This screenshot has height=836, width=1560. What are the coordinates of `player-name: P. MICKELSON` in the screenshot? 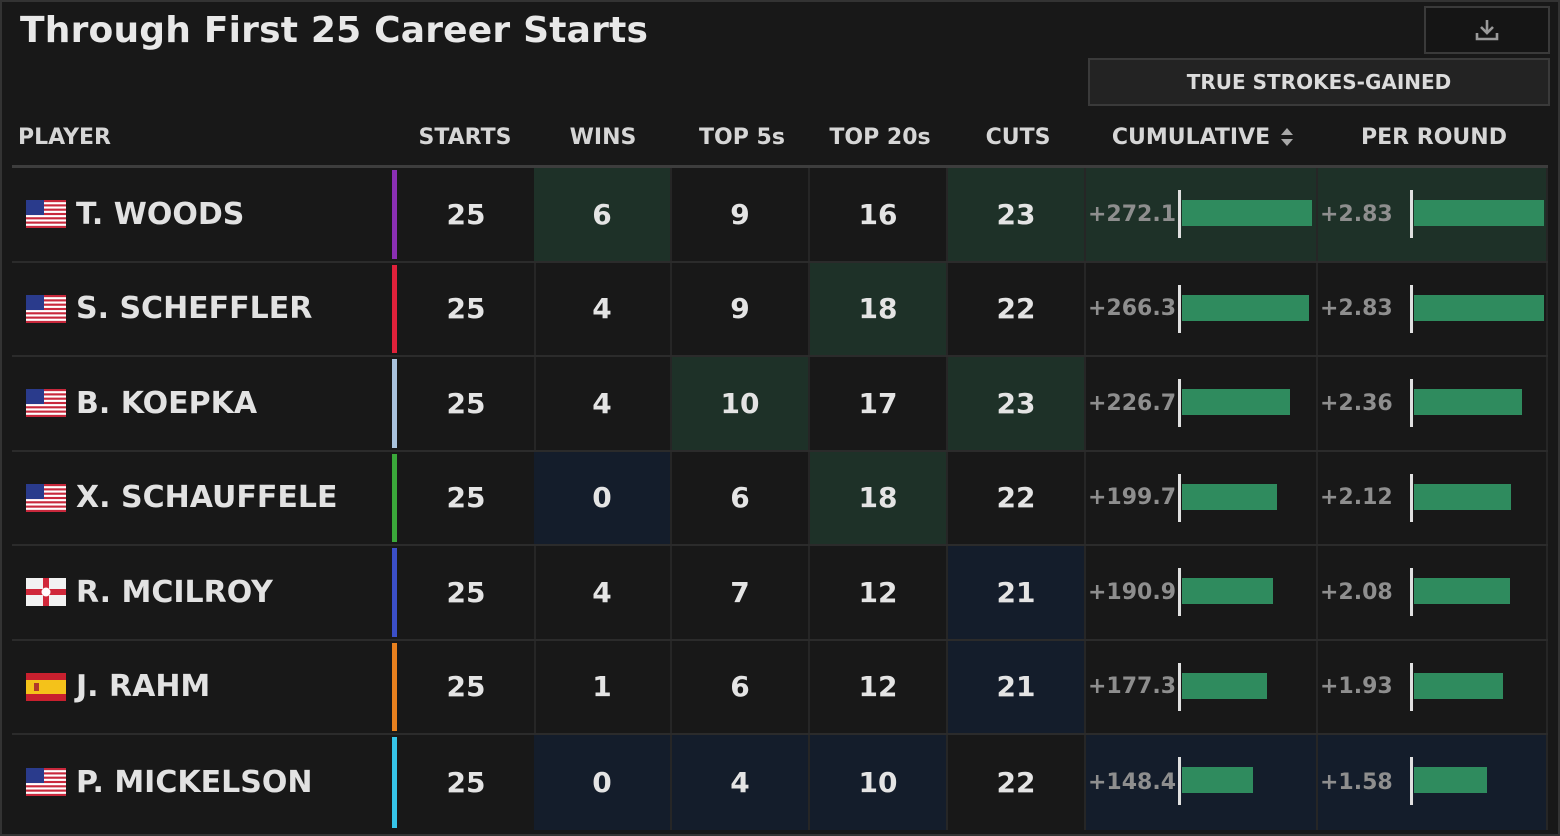 It's located at (194, 782).